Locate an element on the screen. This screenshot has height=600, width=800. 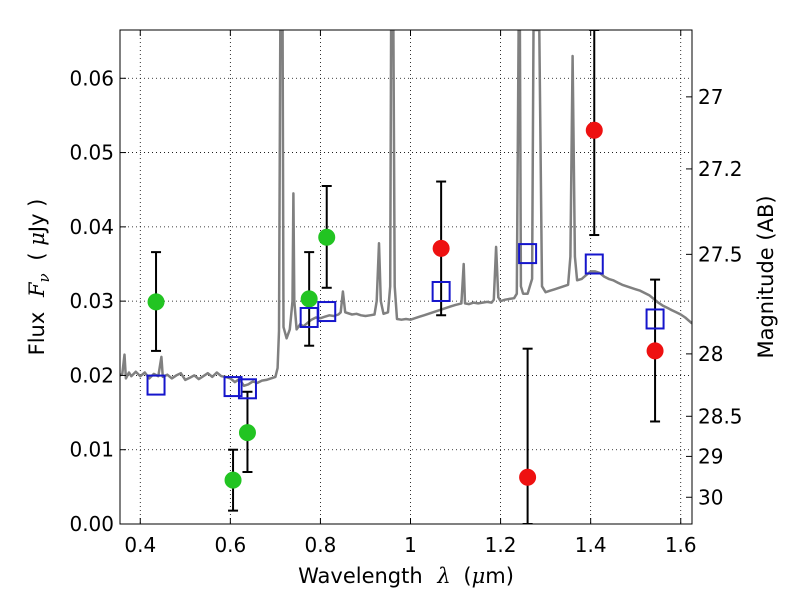
y2-tick-label: 27 is located at coordinates (710, 97).